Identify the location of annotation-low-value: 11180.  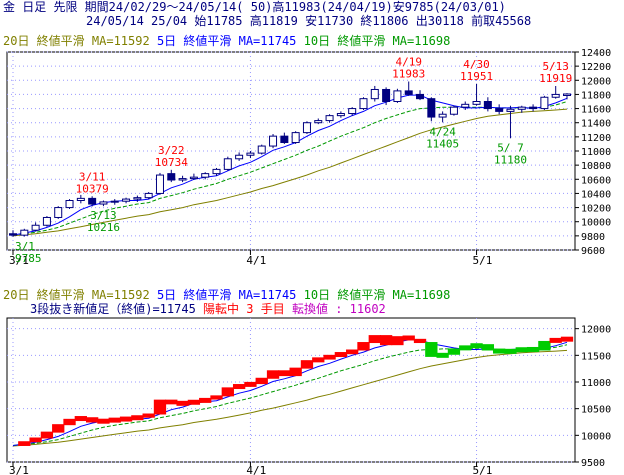
(510, 159).